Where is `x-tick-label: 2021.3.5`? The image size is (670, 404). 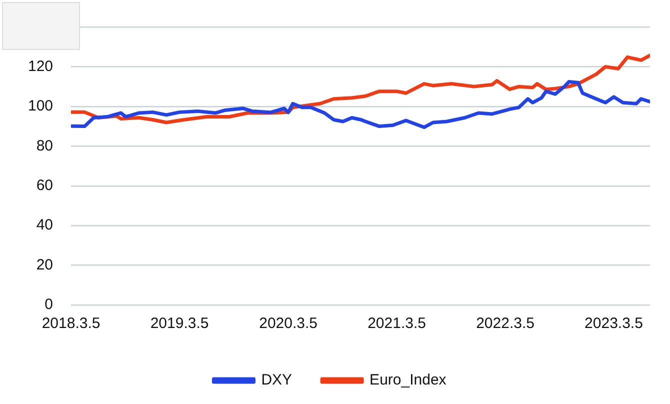 x-tick-label: 2021.3.5 is located at coordinates (397, 323).